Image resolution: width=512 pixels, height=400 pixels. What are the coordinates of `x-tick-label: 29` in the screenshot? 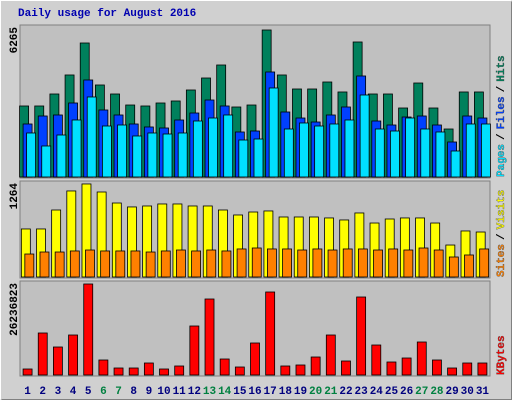 It's located at (451, 392).